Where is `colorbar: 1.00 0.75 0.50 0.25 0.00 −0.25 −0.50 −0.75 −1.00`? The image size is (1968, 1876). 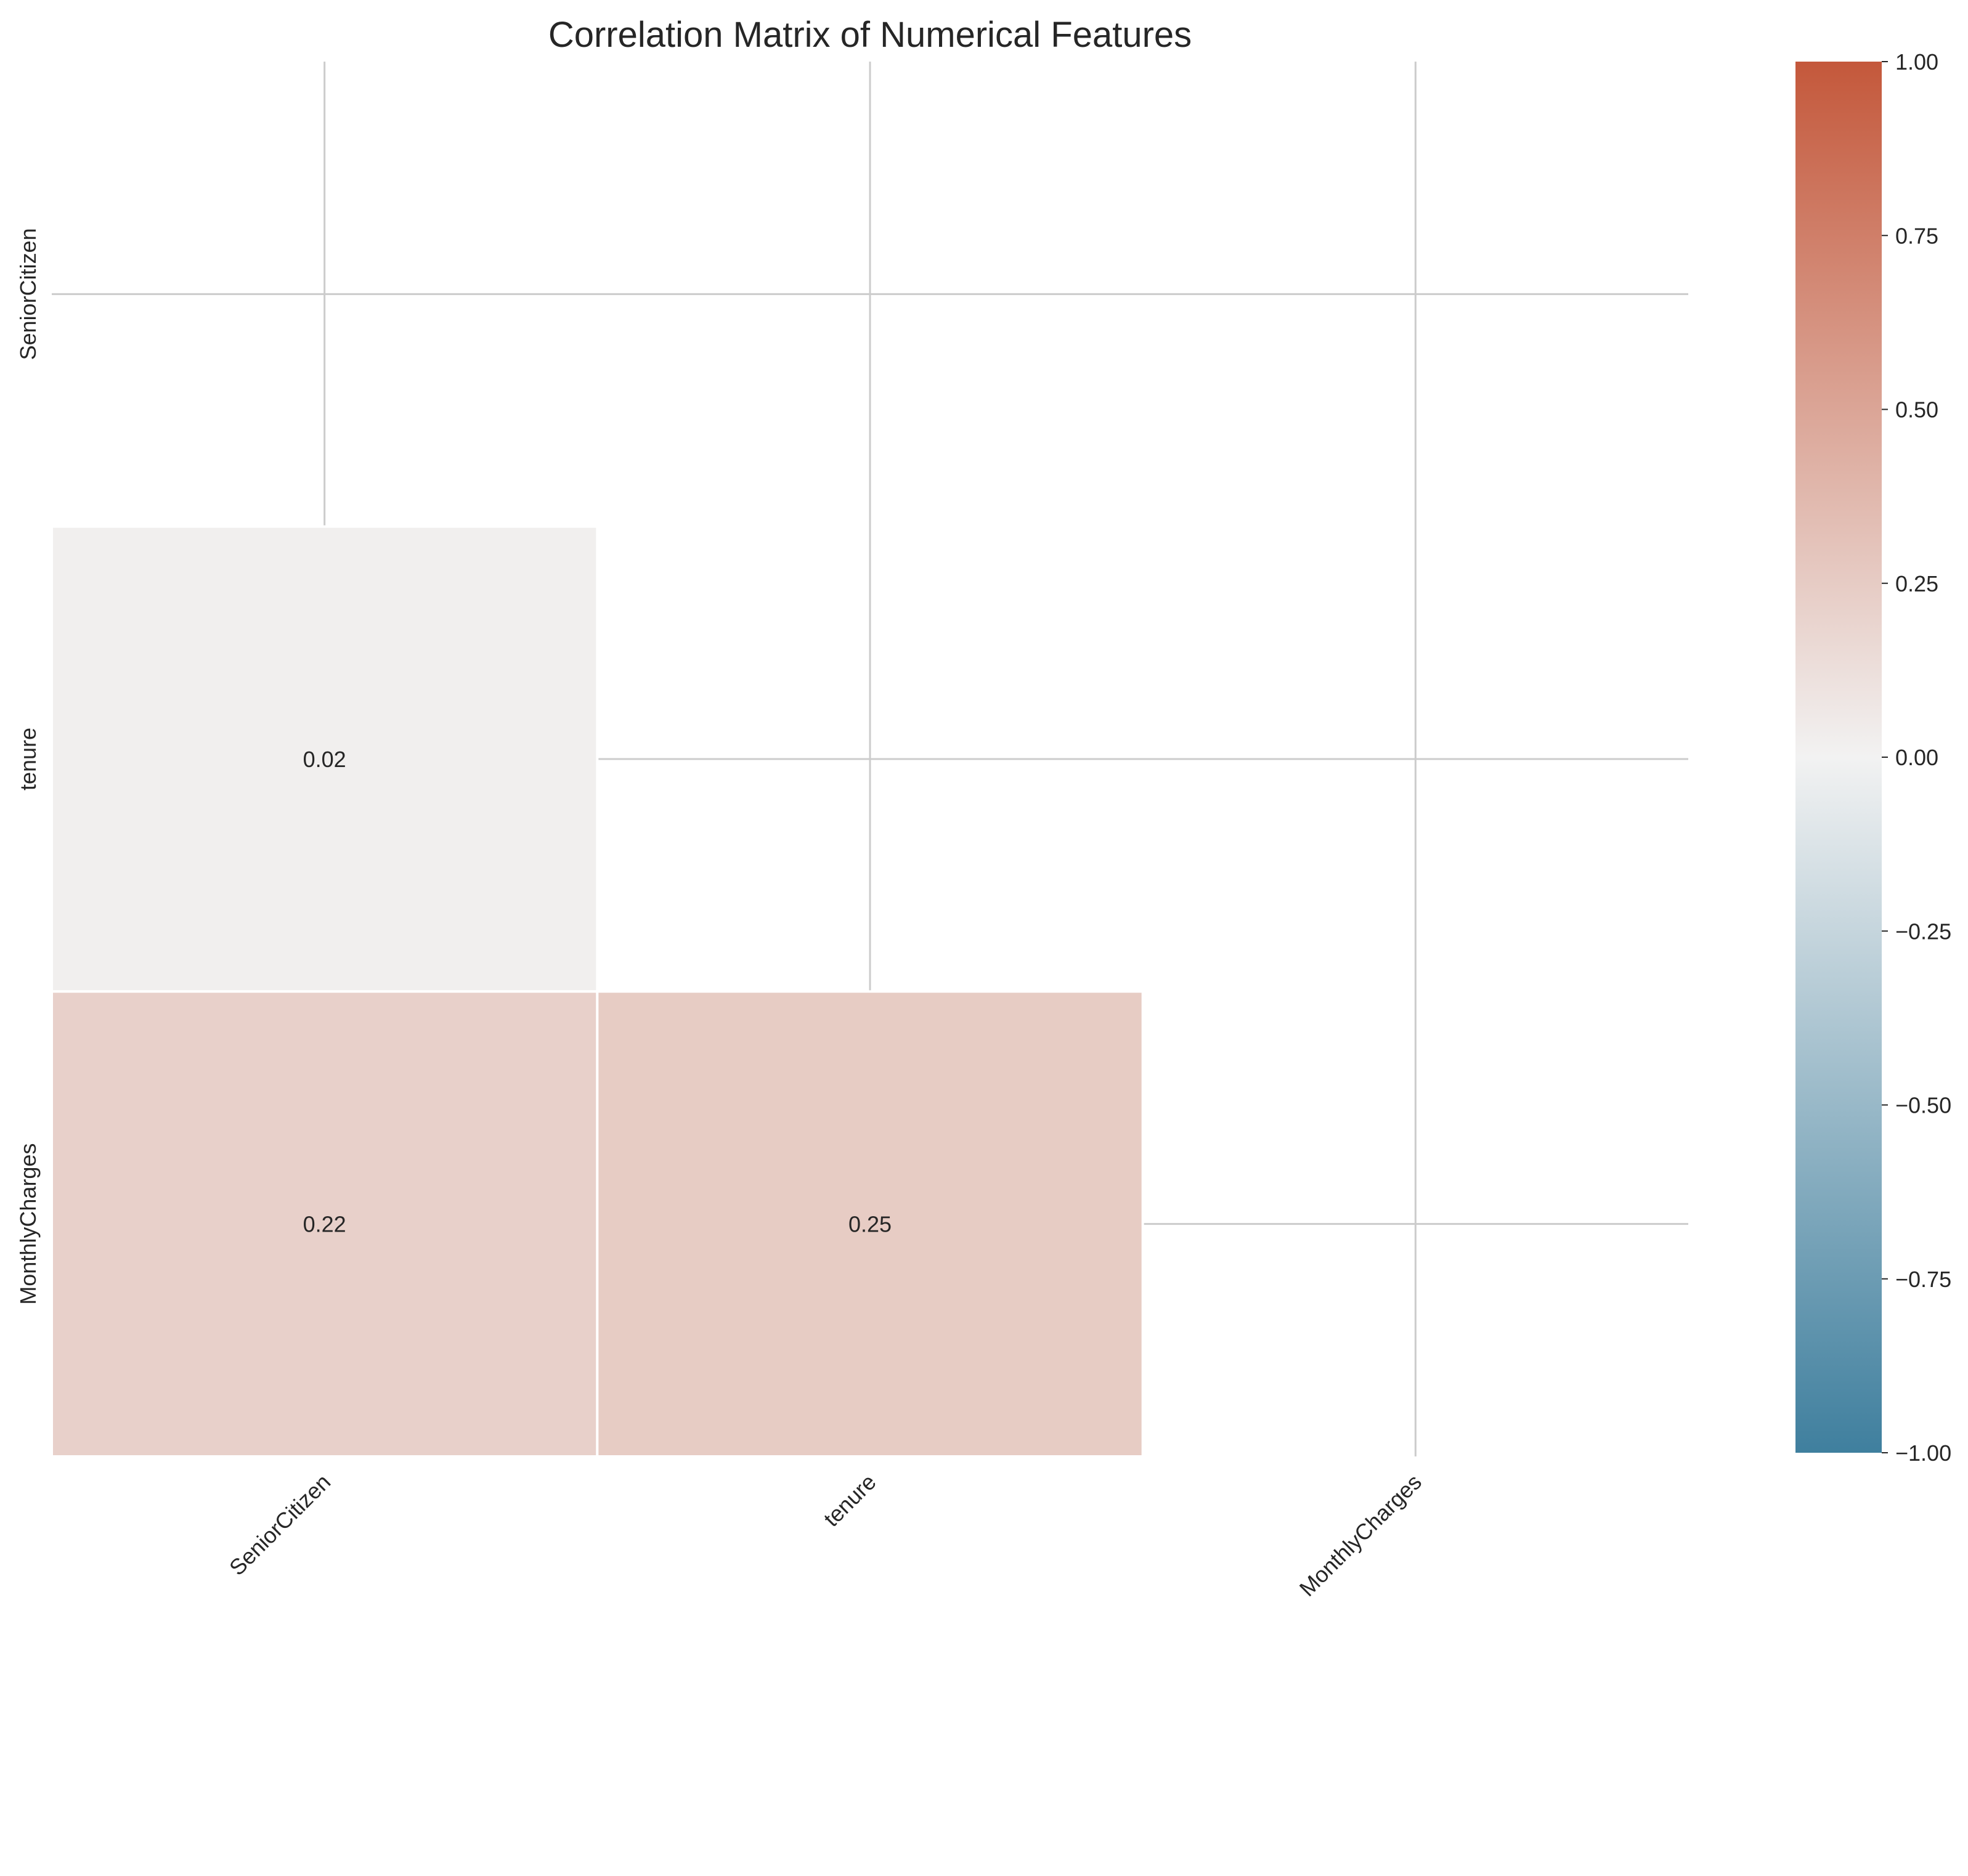
colorbar: 1.00 0.75 0.50 0.25 0.00 −0.25 −0.50 −0.75 −1.00 is located at coordinates (1873, 757).